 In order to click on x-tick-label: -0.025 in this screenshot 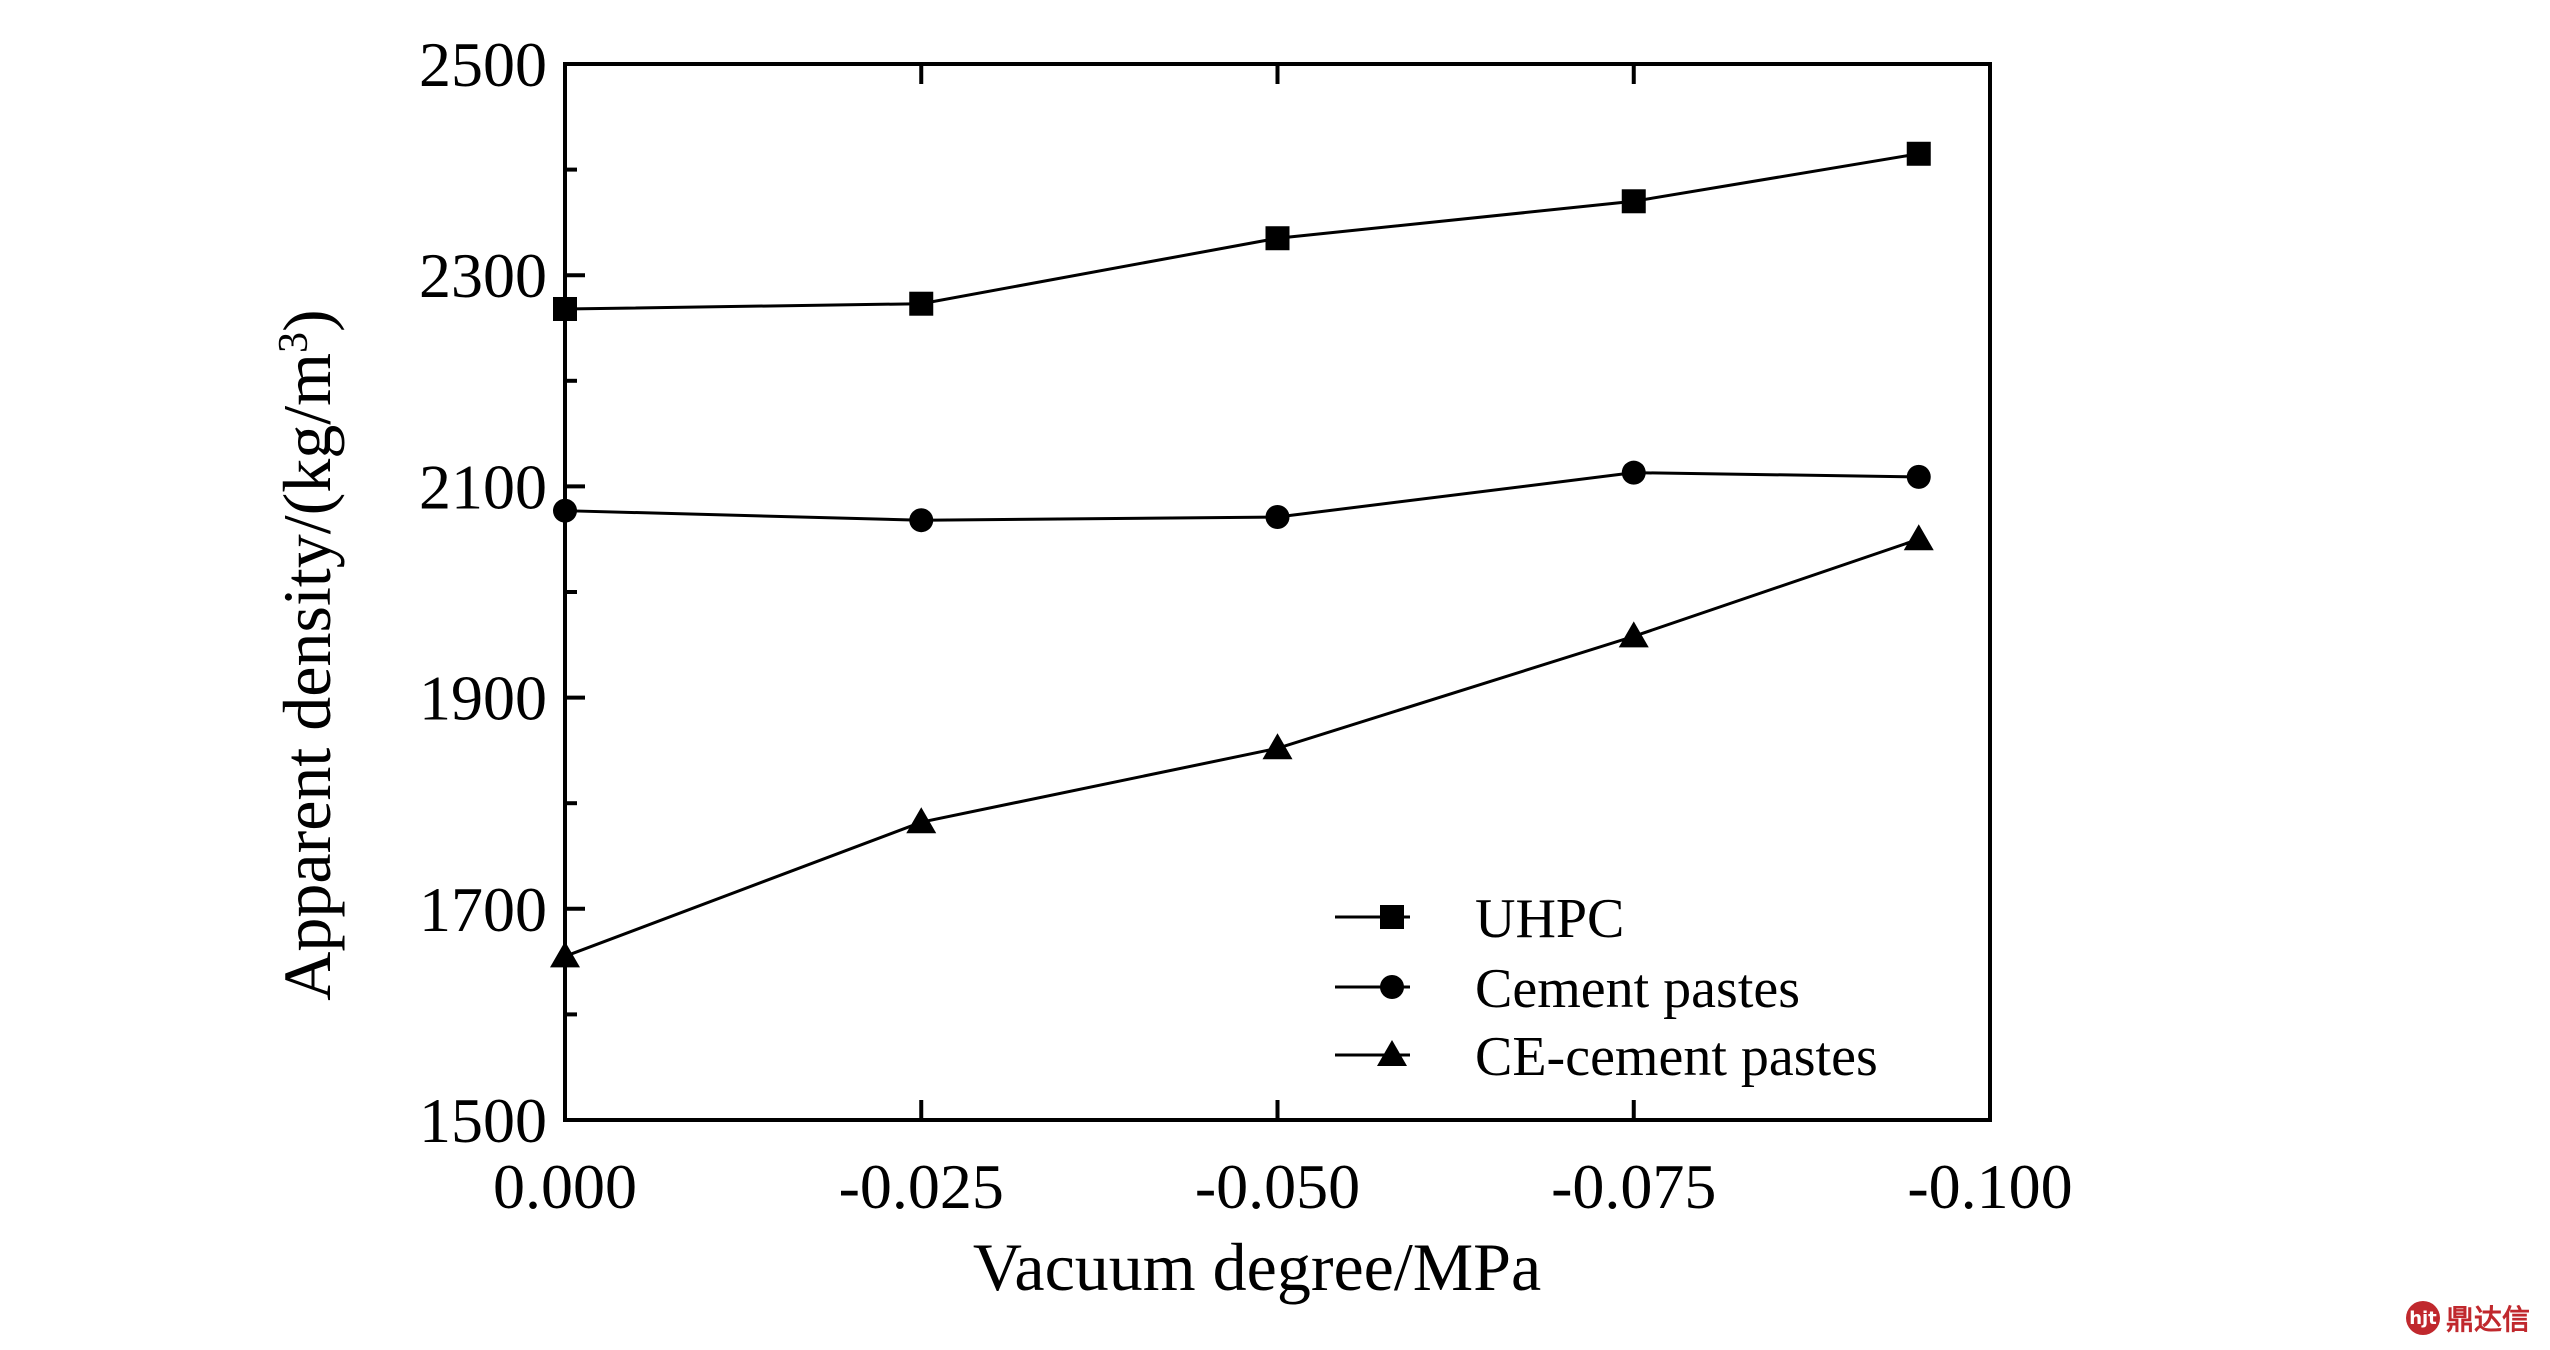, I will do `click(921, 1186)`.